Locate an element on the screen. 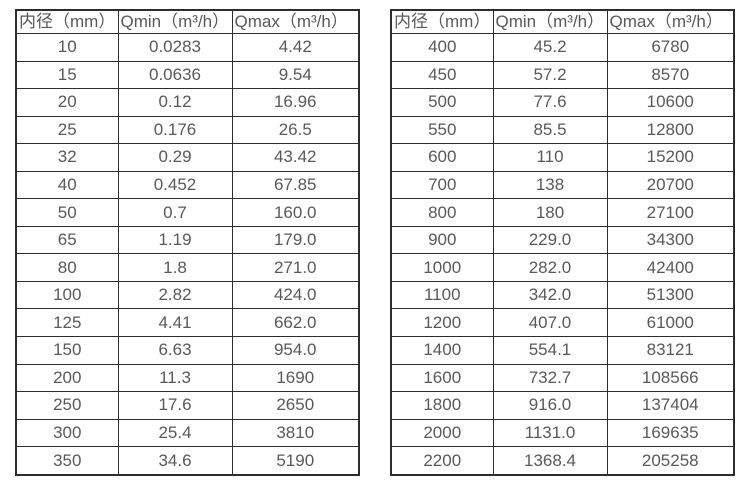  cell-qmax: 15200 is located at coordinates (670, 157).